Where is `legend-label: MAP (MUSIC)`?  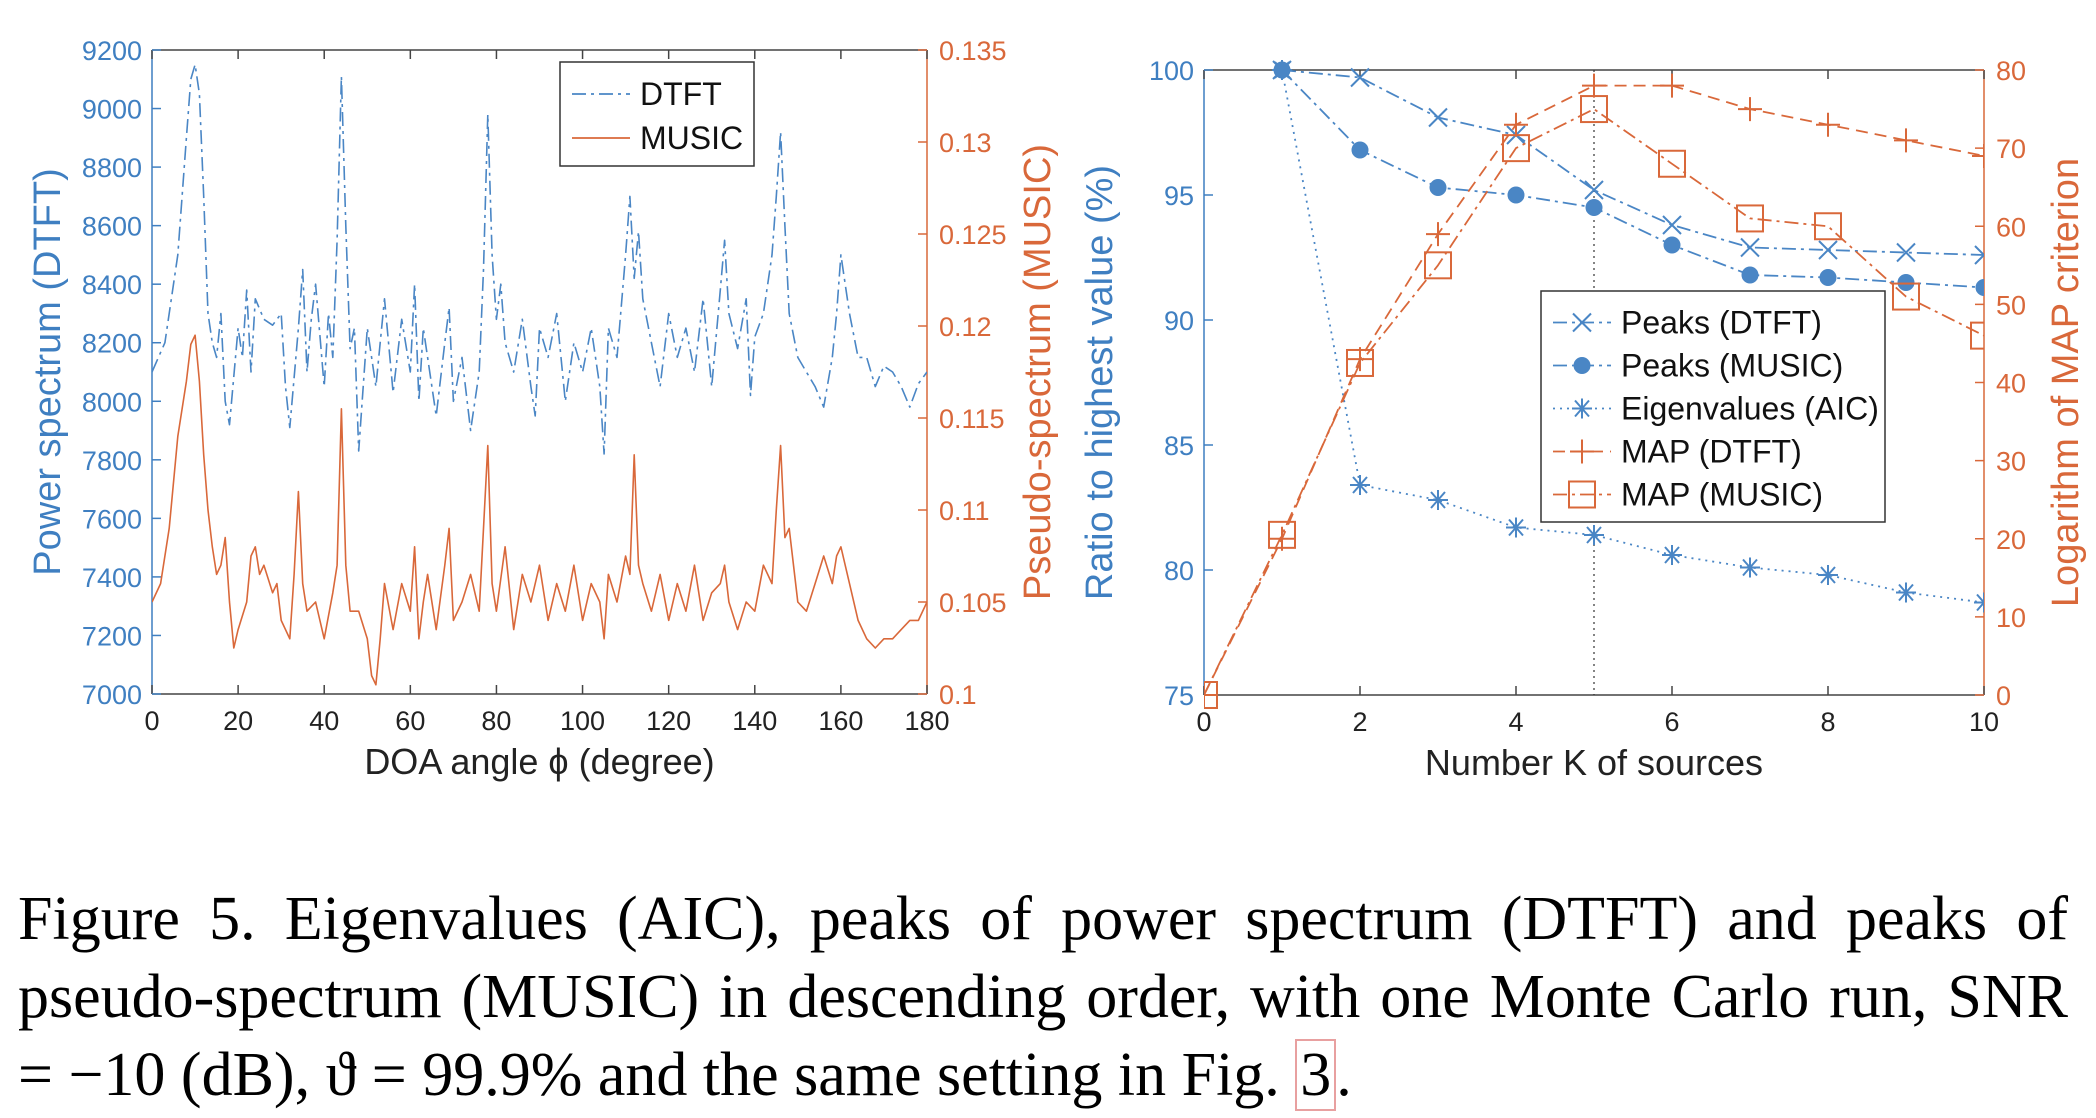
legend-label: MAP (MUSIC) is located at coordinates (1722, 495).